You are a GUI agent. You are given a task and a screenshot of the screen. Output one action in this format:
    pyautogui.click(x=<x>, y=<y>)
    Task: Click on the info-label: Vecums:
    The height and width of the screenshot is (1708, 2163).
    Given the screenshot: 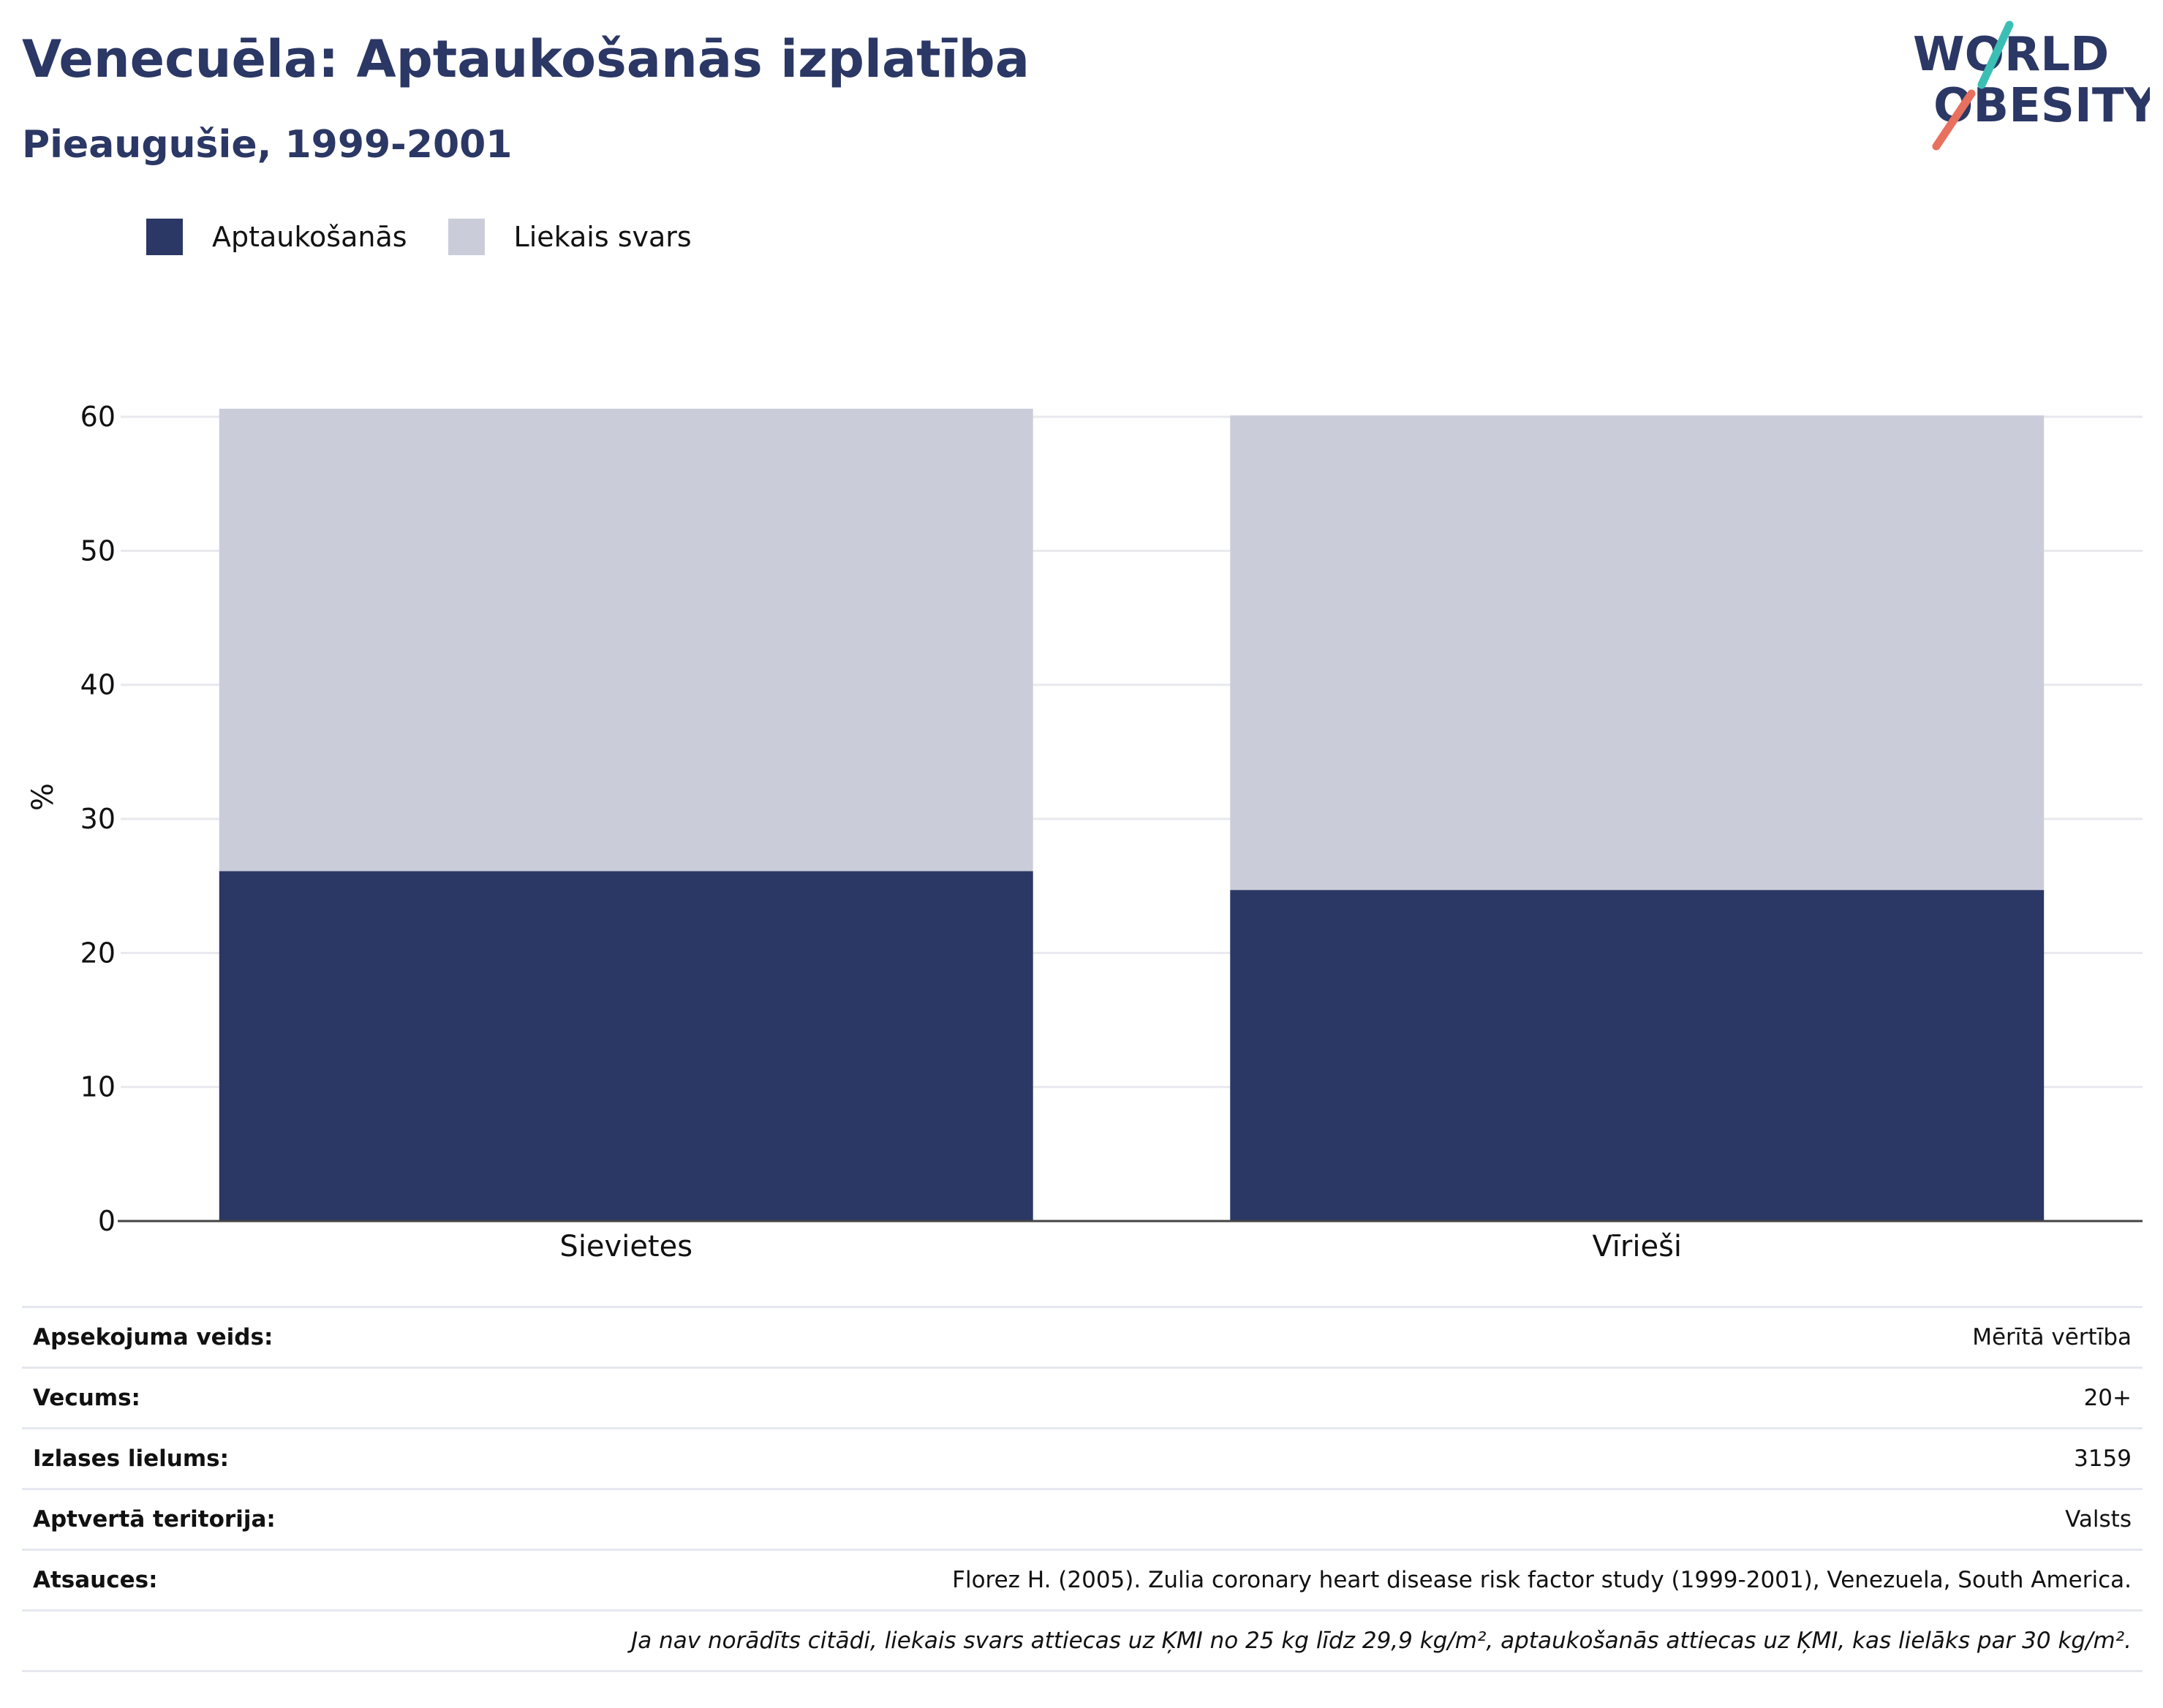 What is the action you would take?
    pyautogui.click(x=213, y=1398)
    